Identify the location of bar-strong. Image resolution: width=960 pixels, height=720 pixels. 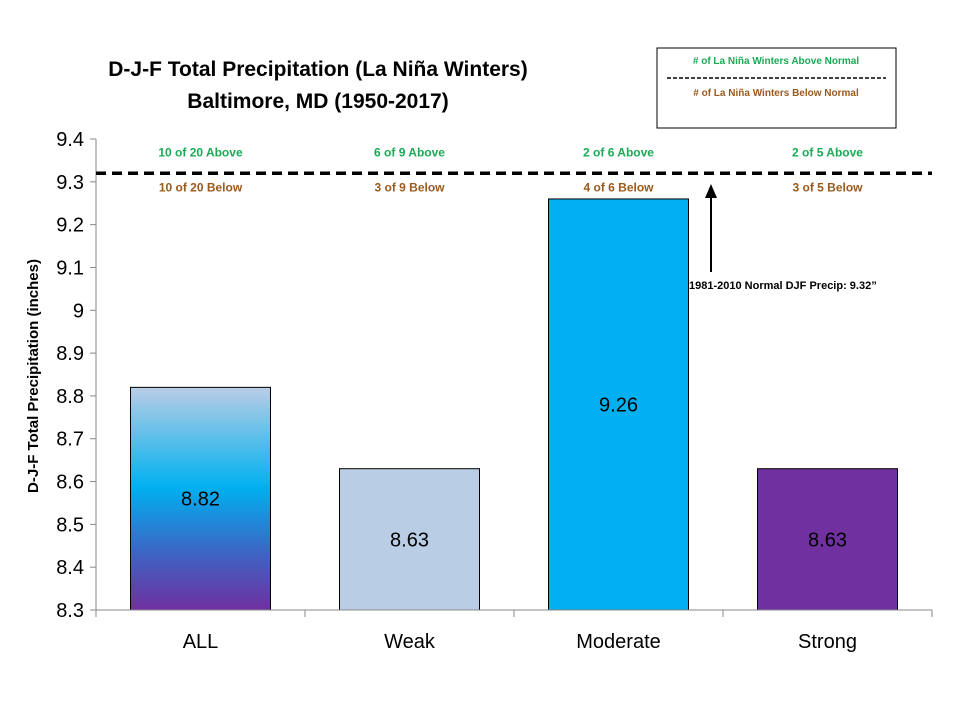
(827, 539).